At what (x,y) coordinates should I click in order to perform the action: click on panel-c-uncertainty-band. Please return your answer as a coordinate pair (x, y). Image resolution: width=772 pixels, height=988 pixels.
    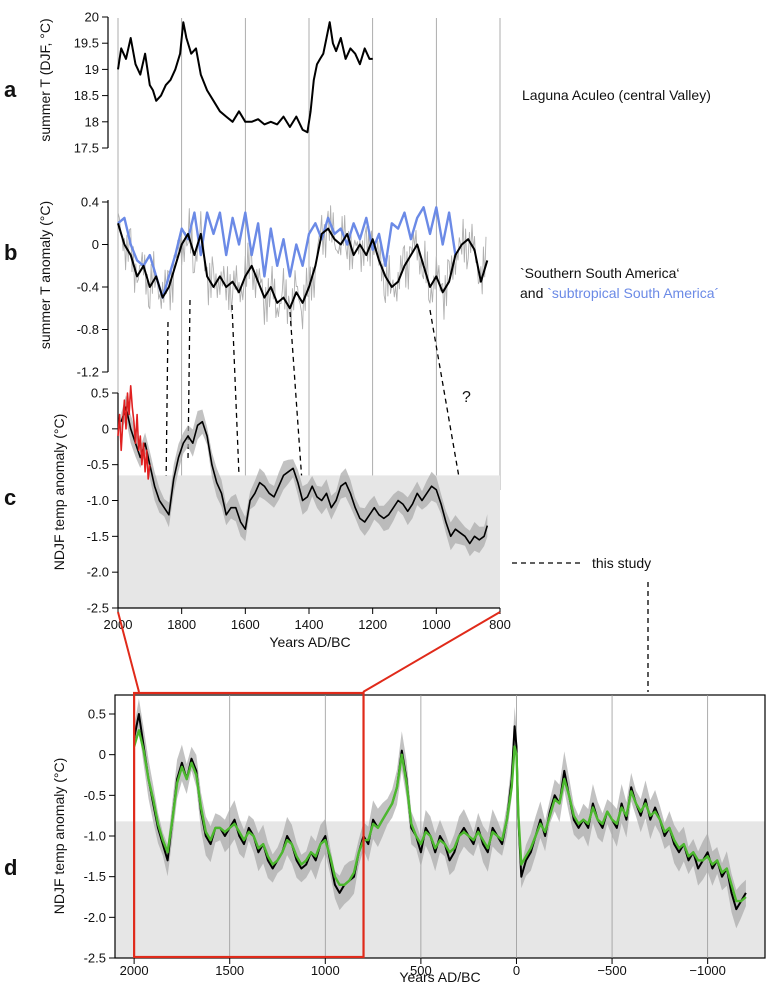
    Looking at the image, I should click on (304, 476).